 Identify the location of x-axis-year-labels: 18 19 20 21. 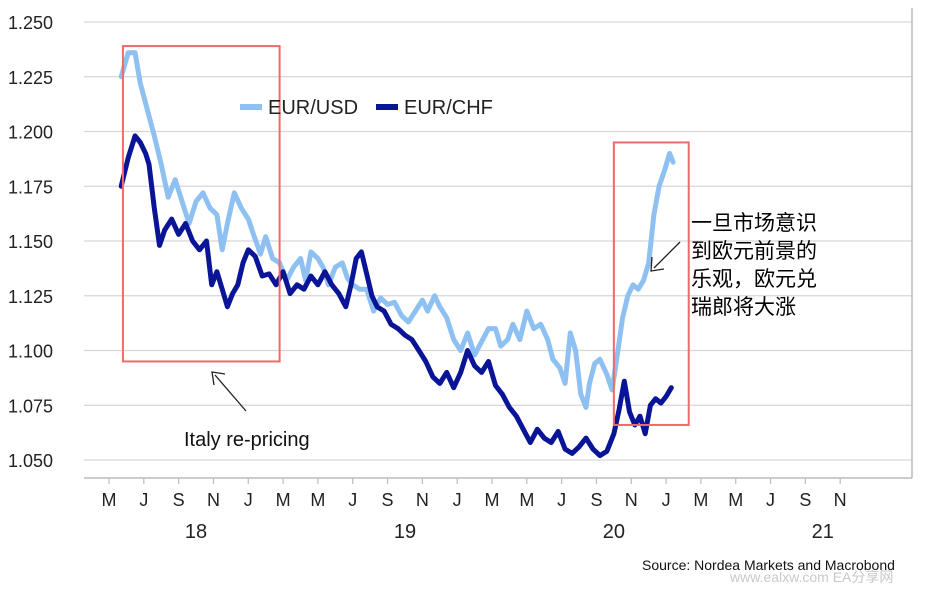
(509, 532).